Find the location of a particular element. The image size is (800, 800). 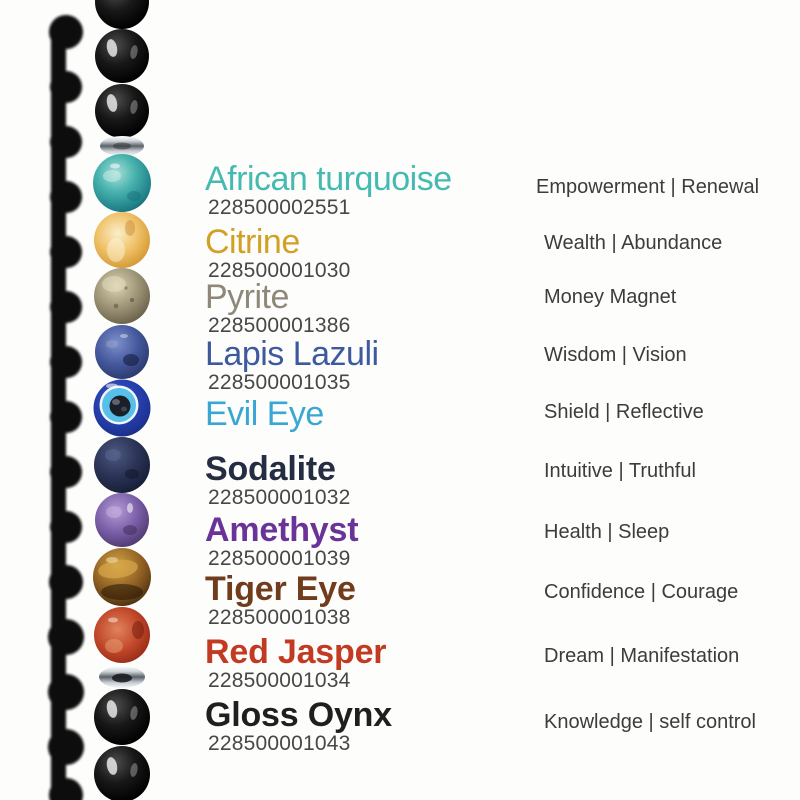

bead-amethyst is located at coordinates (122, 520).